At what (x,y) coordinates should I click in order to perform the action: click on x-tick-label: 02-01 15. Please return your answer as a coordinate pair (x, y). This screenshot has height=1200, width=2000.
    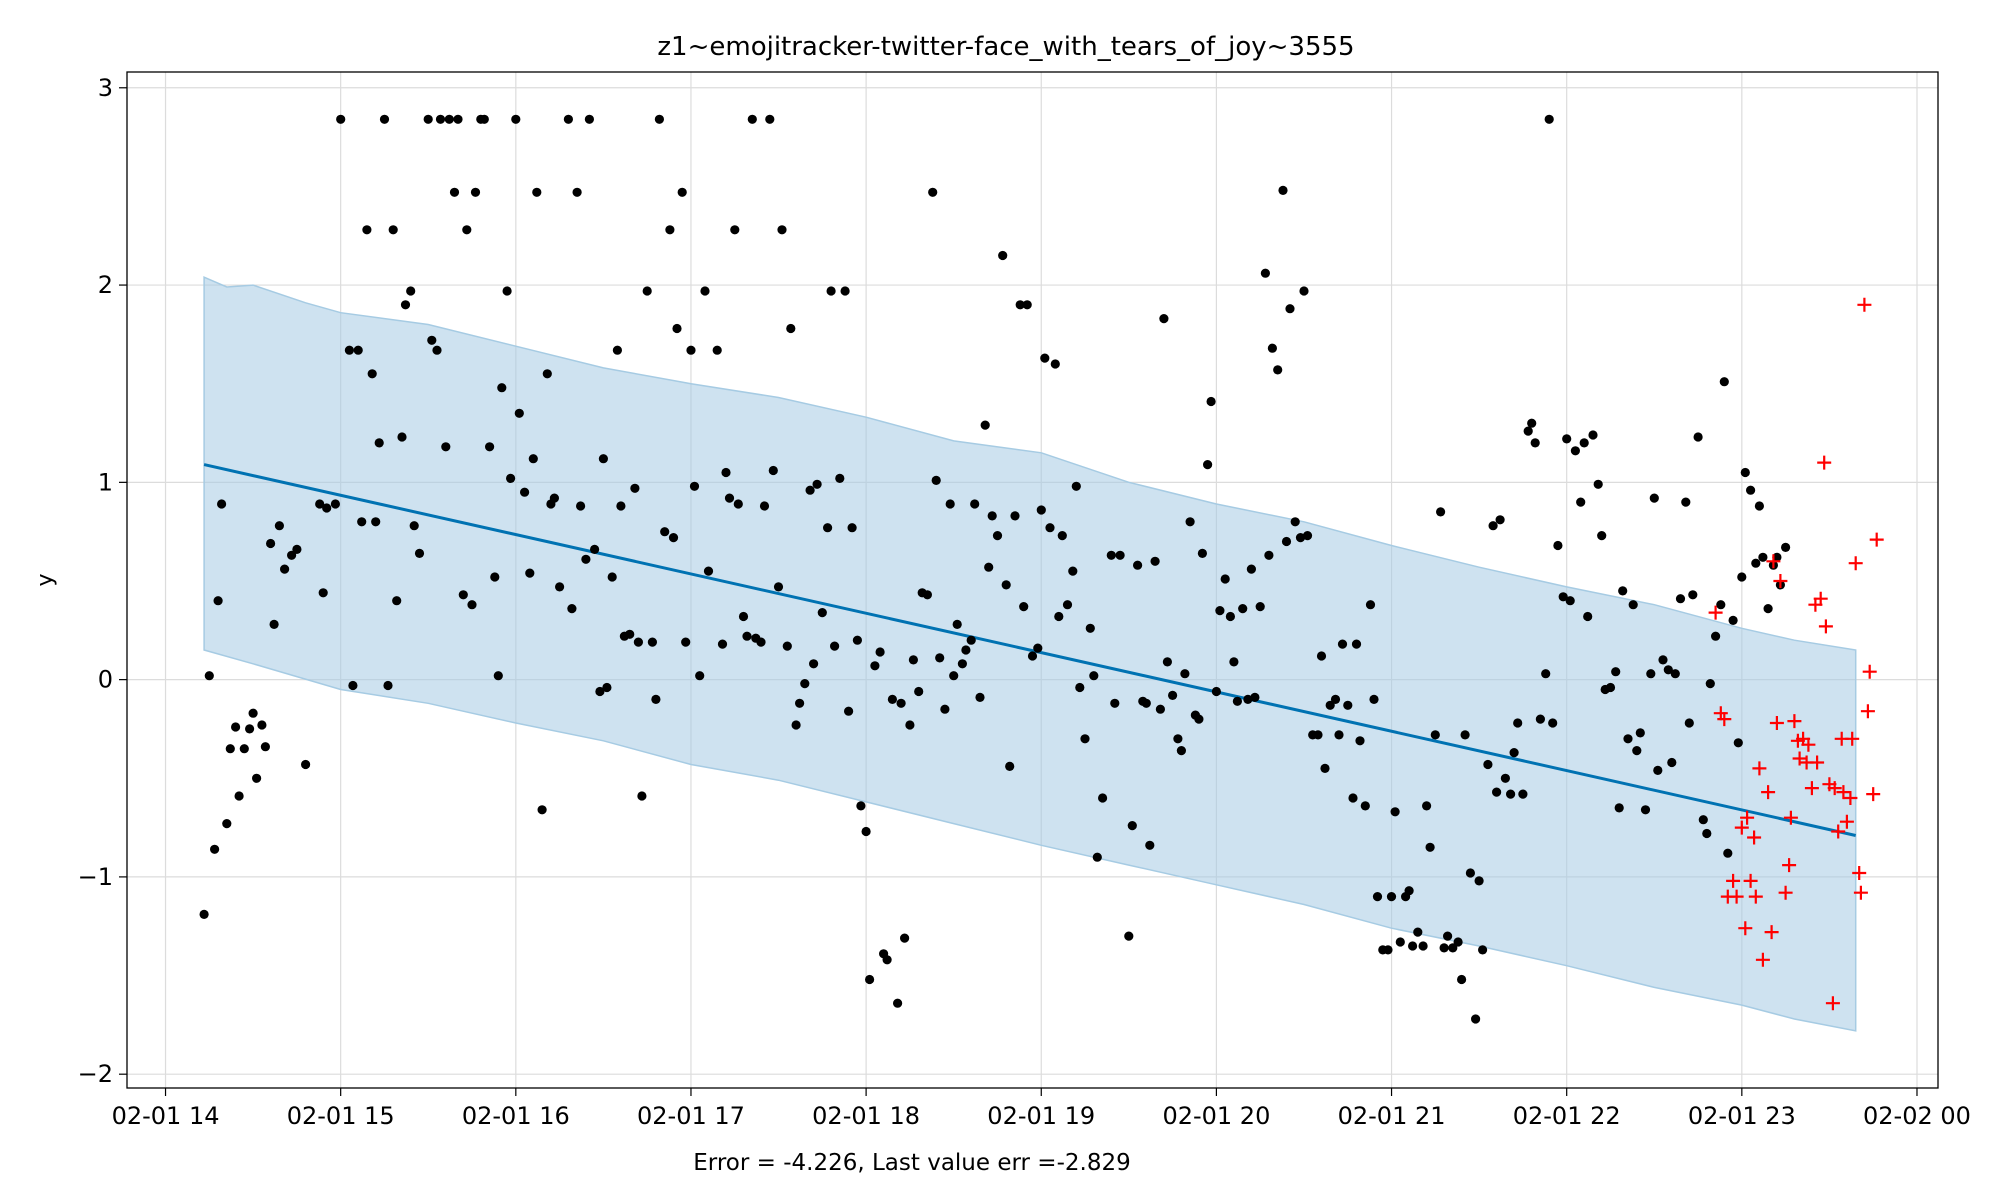
    Looking at the image, I should click on (341, 1116).